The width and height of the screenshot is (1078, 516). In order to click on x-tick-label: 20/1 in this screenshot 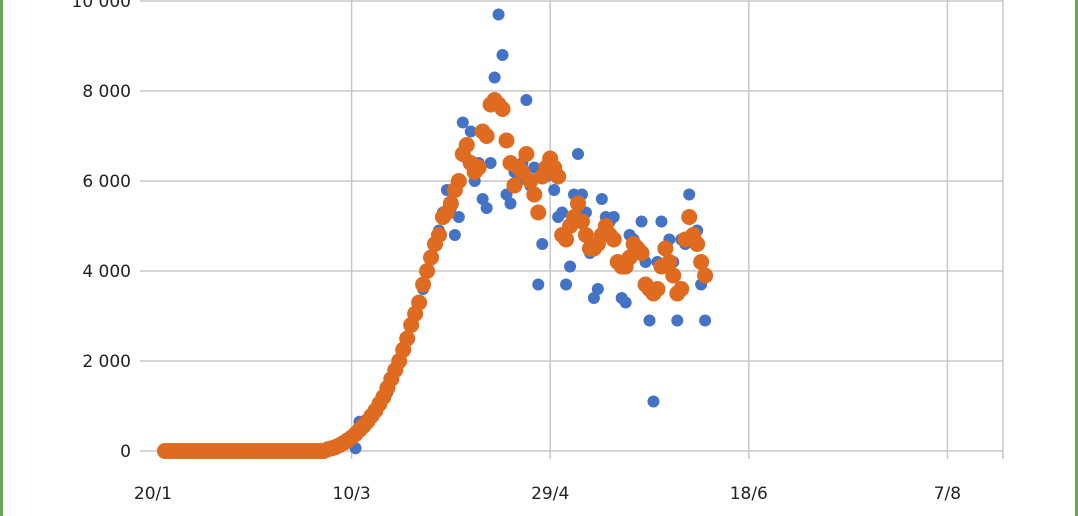, I will do `click(153, 494)`.